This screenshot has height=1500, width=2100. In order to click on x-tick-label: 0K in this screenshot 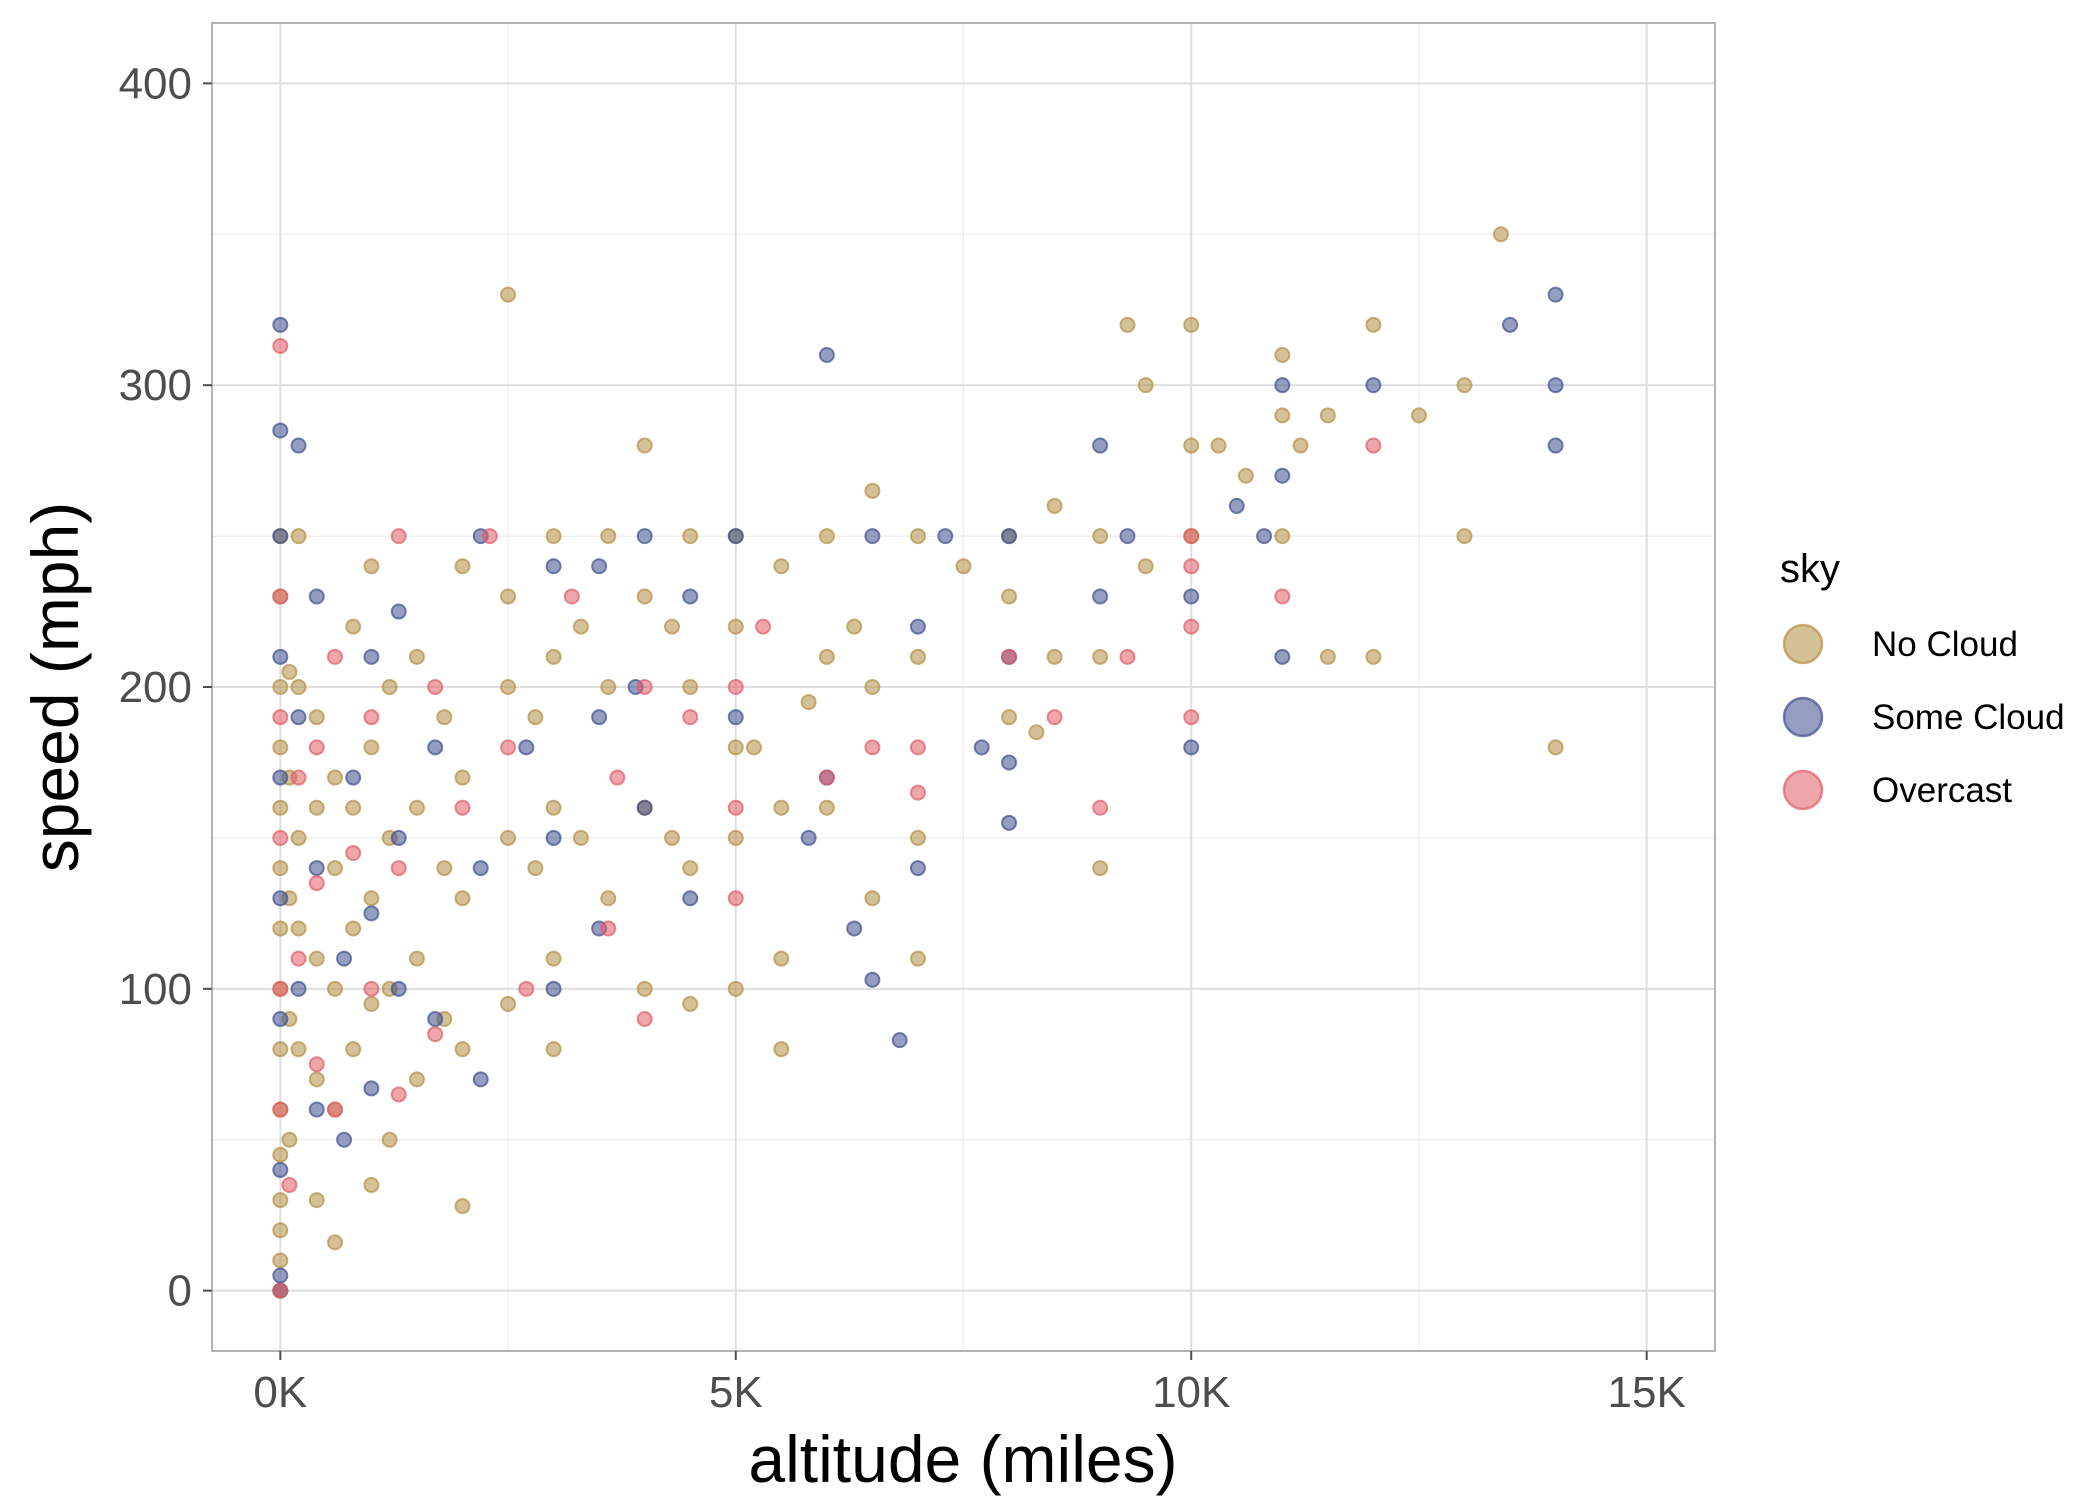, I will do `click(280, 1392)`.